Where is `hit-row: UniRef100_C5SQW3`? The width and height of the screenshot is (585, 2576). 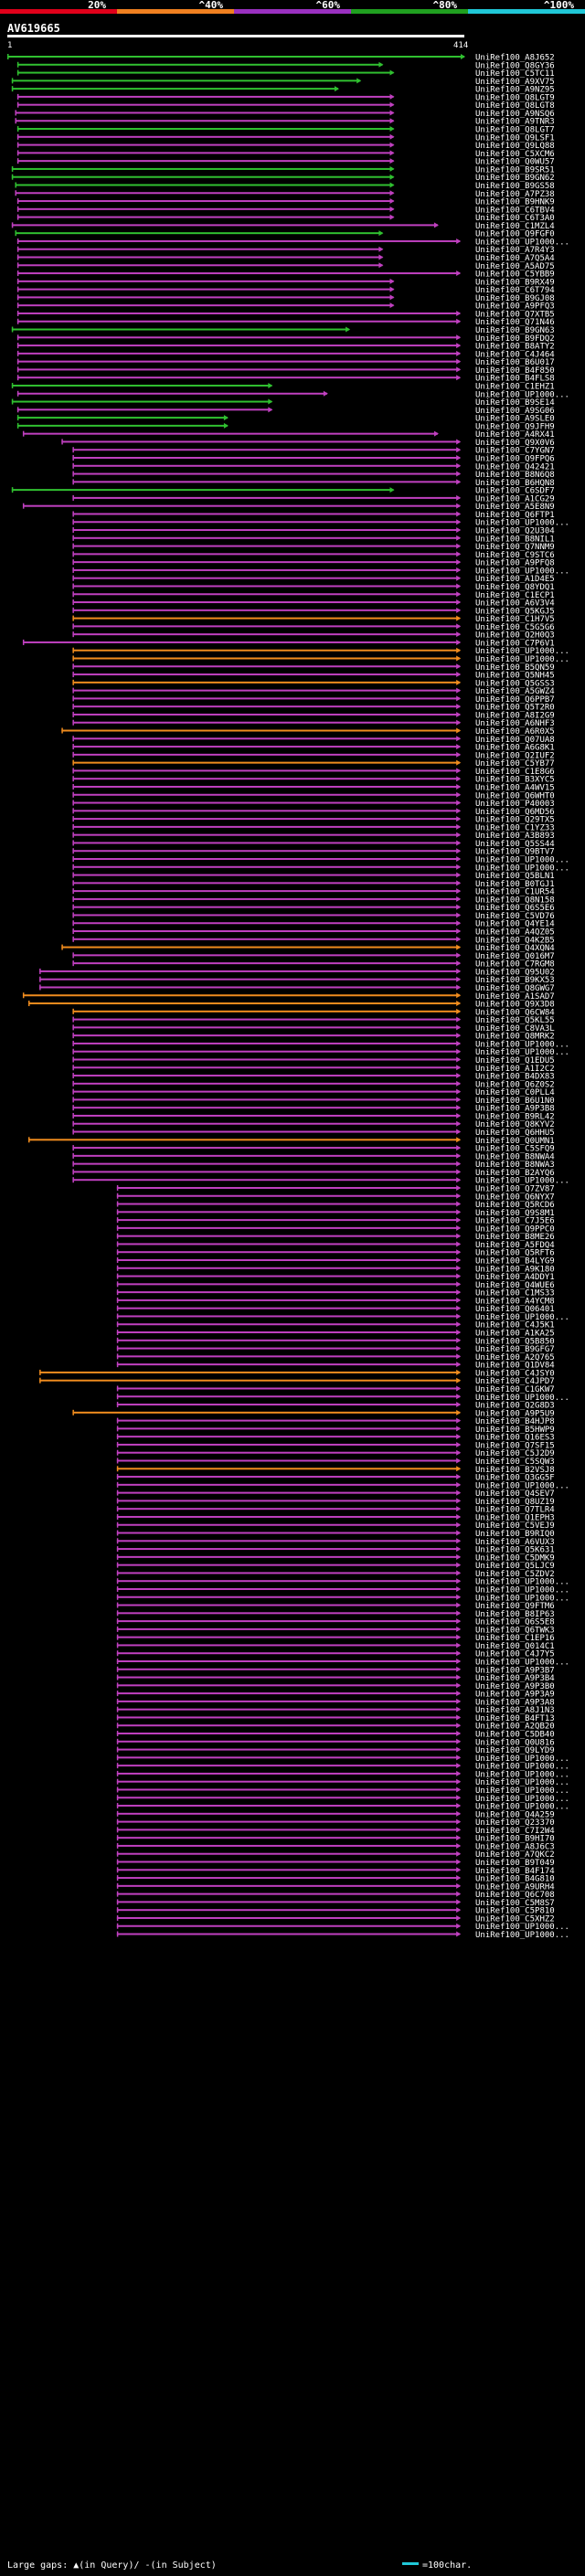
hit-row: UniRef100_C5SQW3 is located at coordinates (336, 1462).